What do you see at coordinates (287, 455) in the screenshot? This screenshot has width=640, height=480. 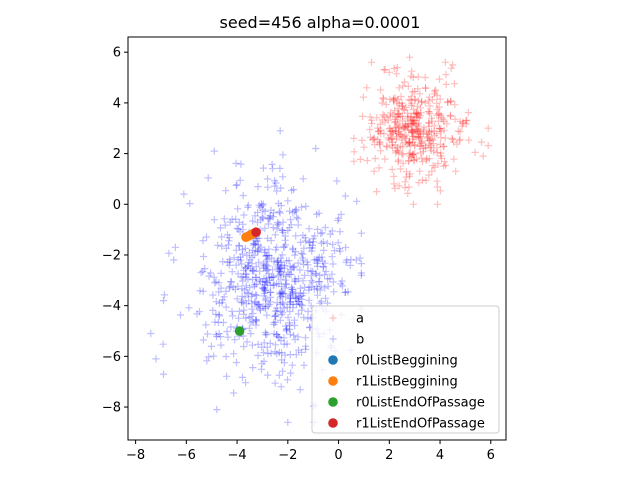 I see `x-tick-label: −2` at bounding box center [287, 455].